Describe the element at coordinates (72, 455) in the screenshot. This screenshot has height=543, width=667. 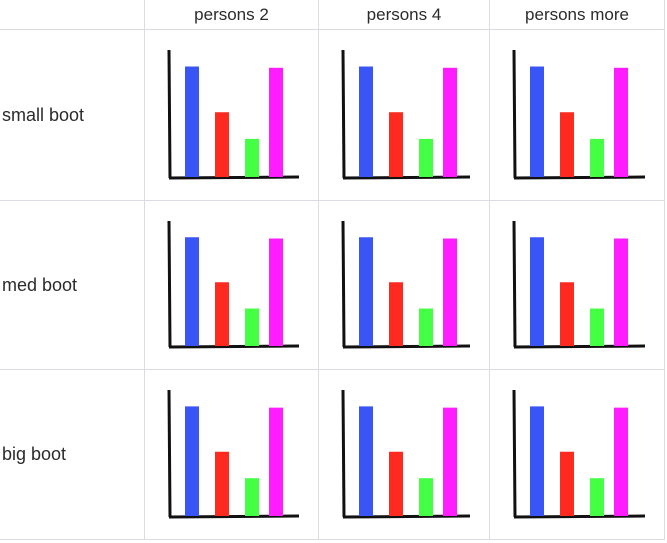
I see `row-header-big-boot: big boot` at that location.